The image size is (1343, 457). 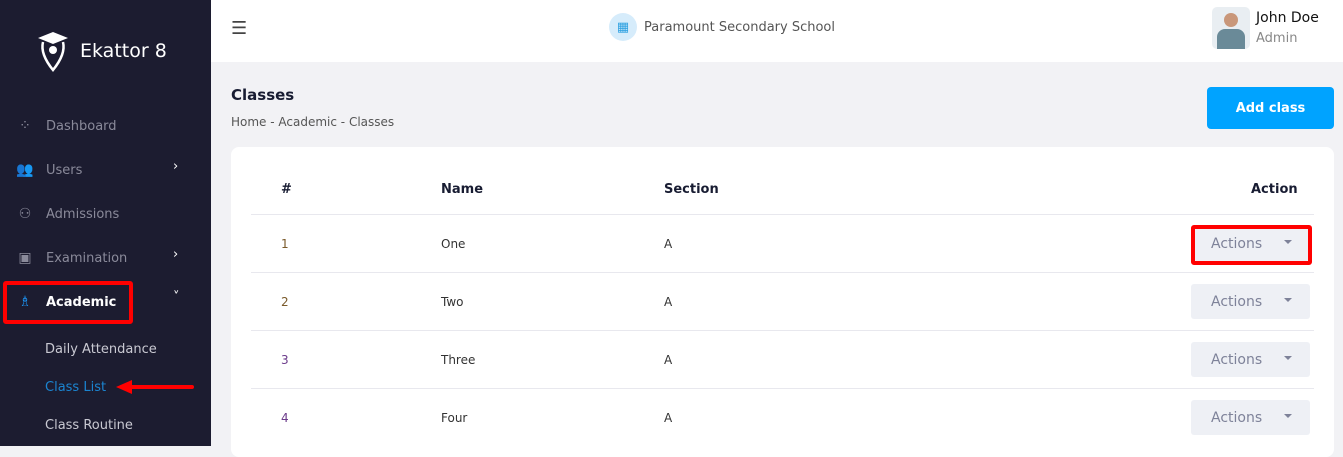 I want to click on graduation-pin-icon, so click(x=53, y=52).